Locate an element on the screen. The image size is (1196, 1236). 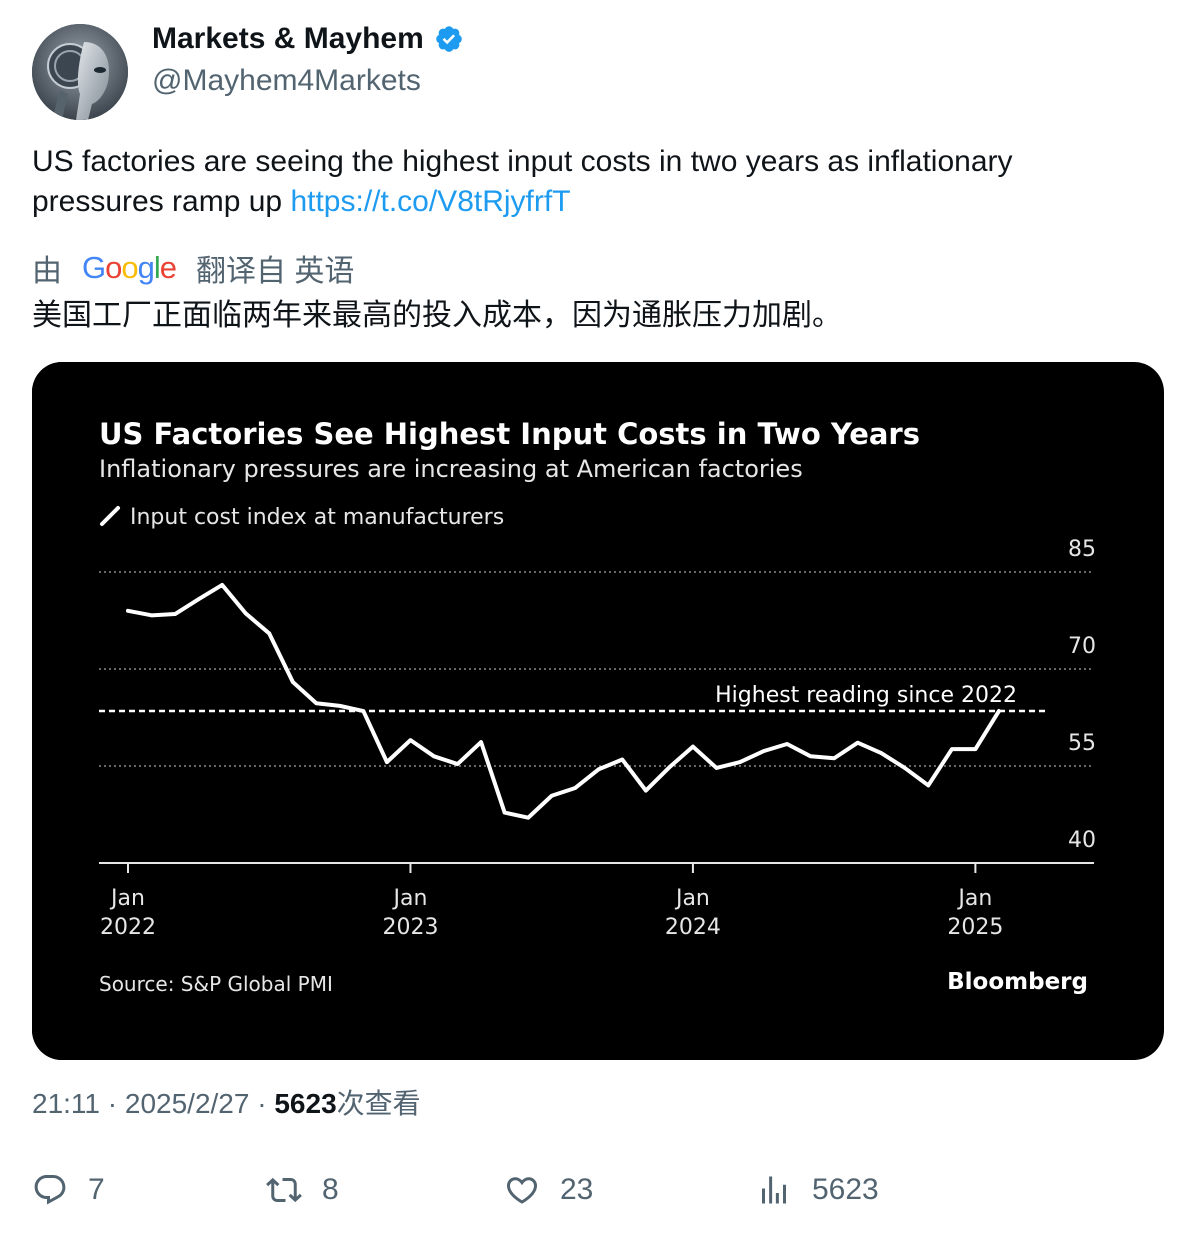
y-tick-label: 85 is located at coordinates (1082, 549).